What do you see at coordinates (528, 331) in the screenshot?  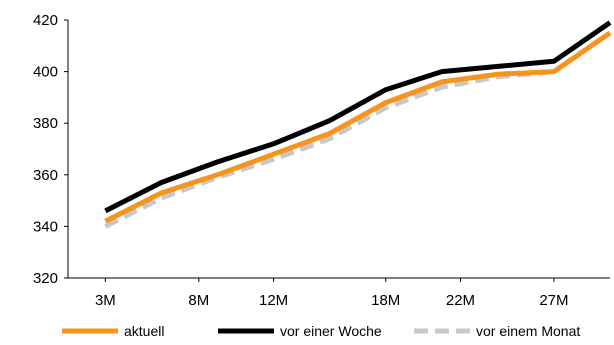 I see `legend-label-vor-einem-monat: vor einem Monat` at bounding box center [528, 331].